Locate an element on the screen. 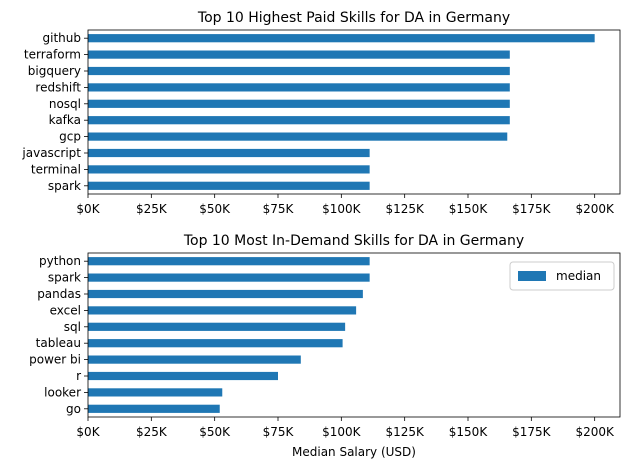 This screenshot has width=630, height=470. bottom-chart-xlabel: Median Salary (USD) is located at coordinates (354, 452).